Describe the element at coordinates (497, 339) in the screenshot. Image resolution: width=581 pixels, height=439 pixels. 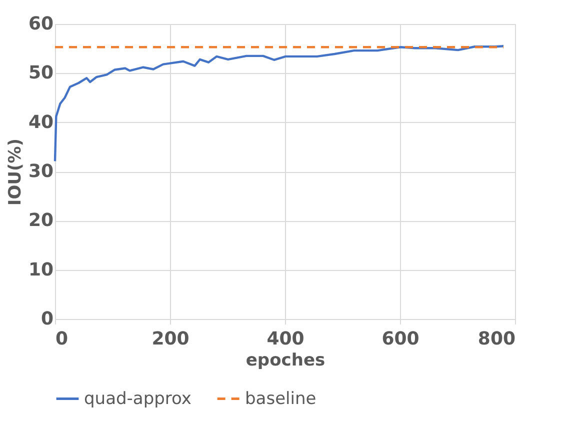
I see `x-tick-label: 800` at that location.